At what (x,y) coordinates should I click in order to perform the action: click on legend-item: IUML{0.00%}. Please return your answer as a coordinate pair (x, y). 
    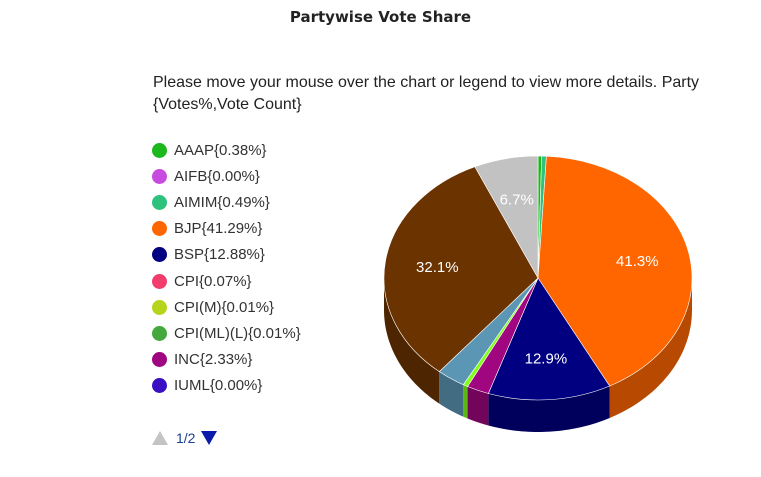
    Looking at the image, I should click on (226, 386).